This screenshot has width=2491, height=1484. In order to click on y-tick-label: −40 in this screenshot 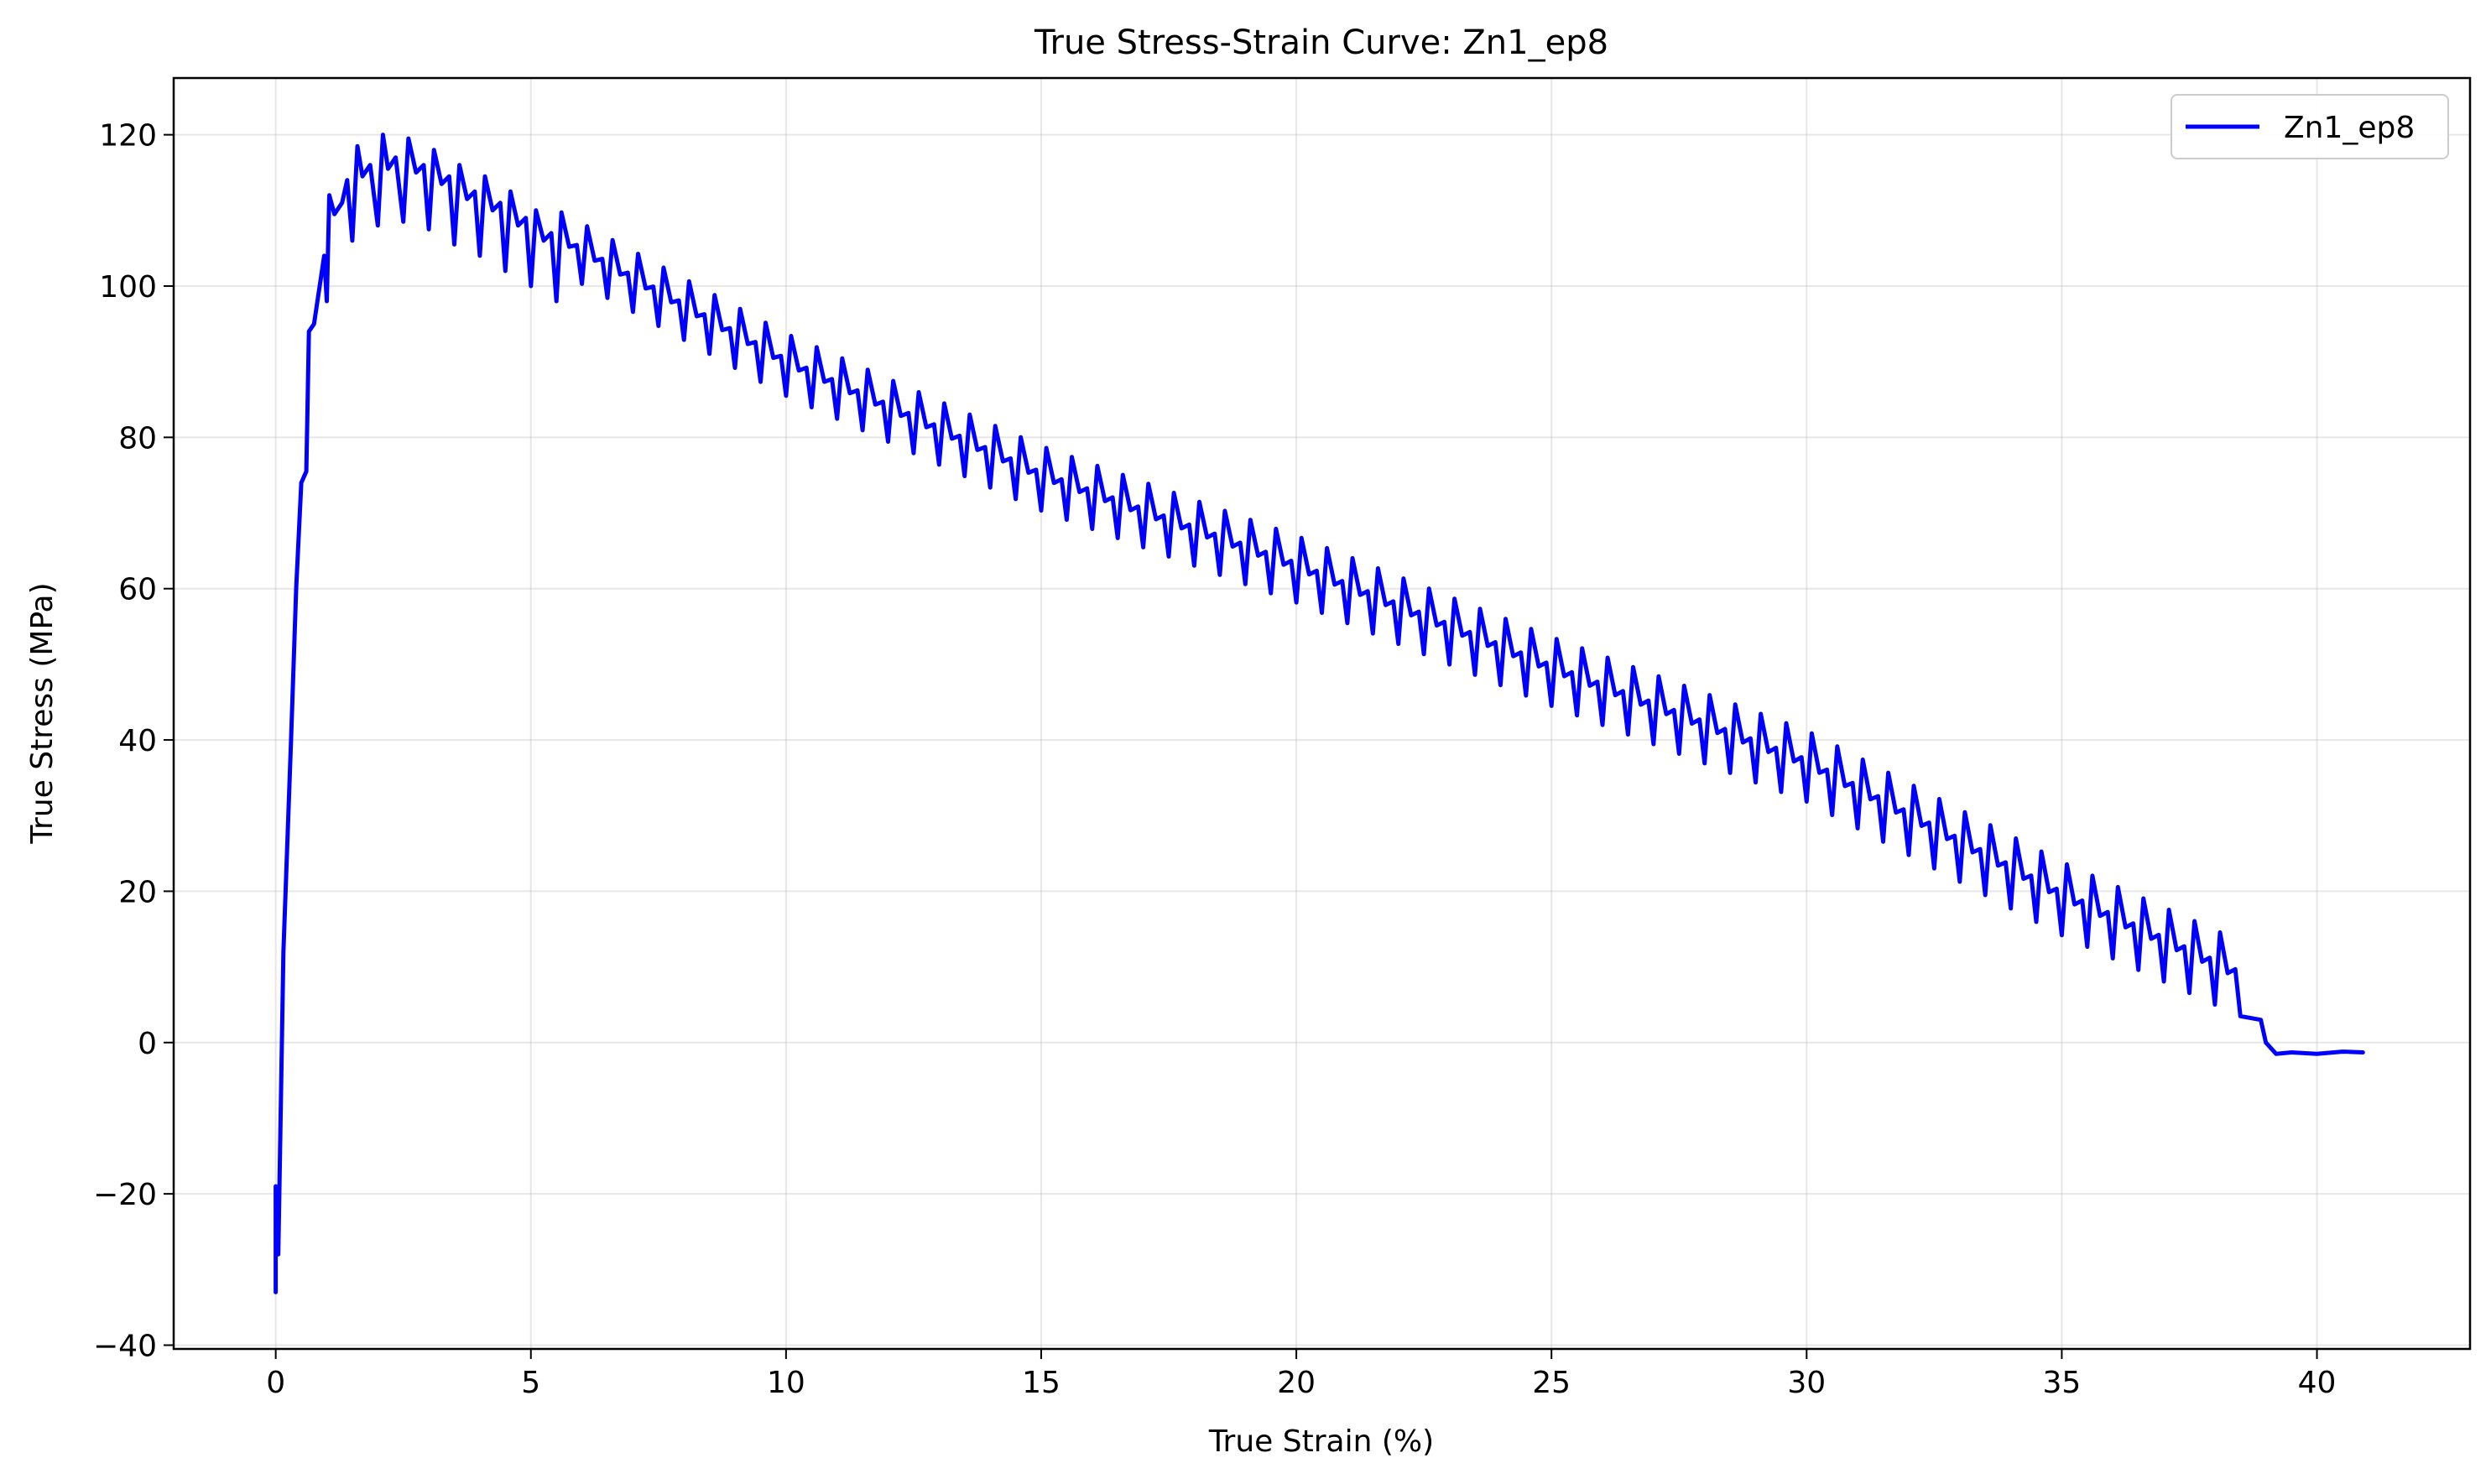, I will do `click(125, 1346)`.